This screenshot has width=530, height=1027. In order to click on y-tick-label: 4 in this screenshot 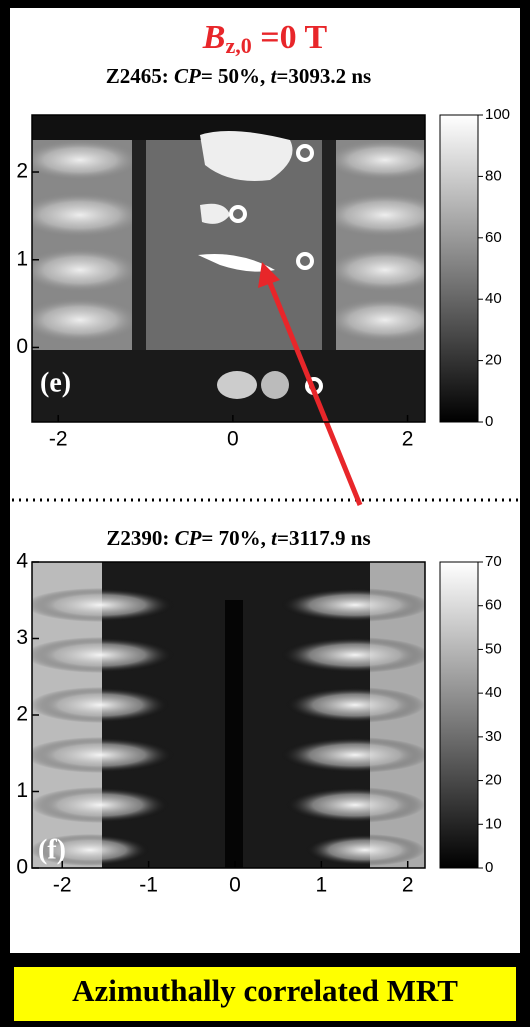, I will do `click(22, 561)`.